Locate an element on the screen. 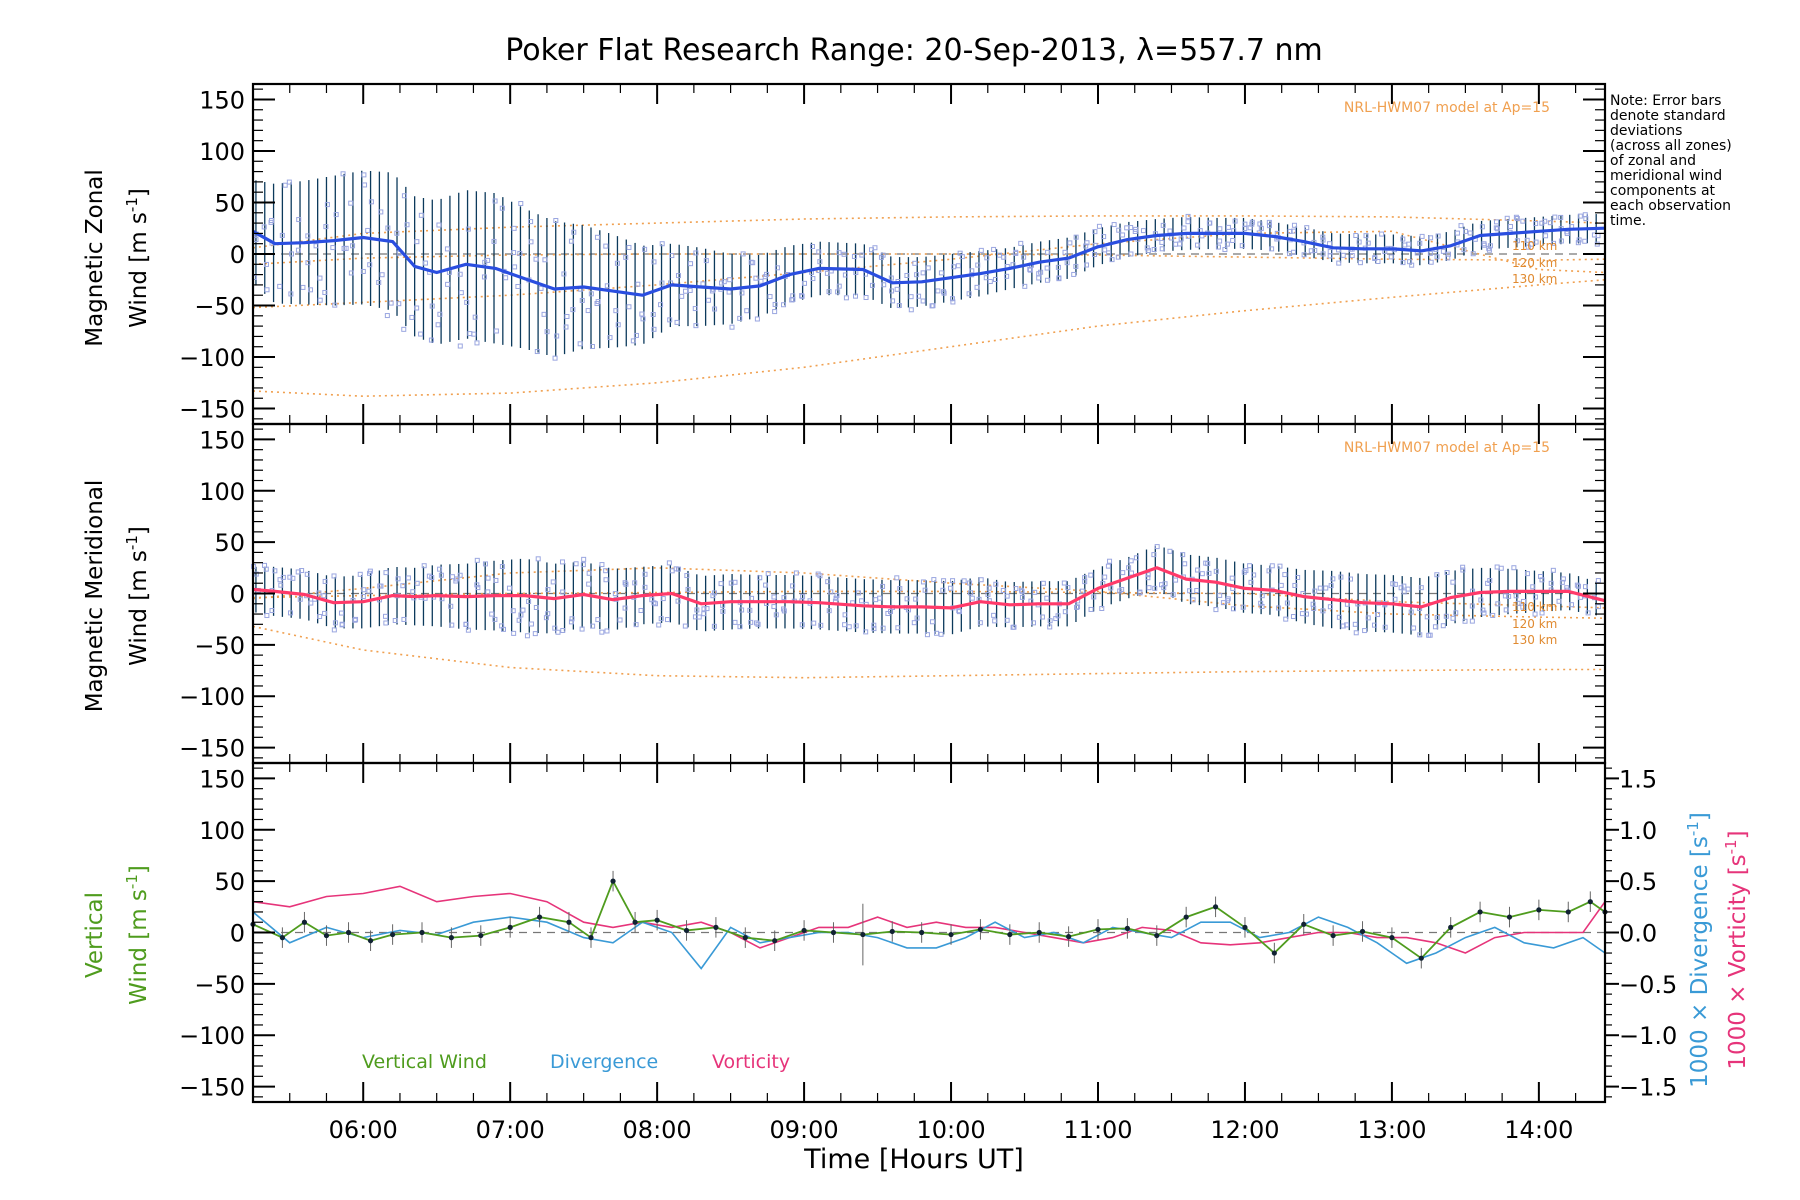 This screenshot has height=1200, width=1800. x-tick-label: 14:00 is located at coordinates (1538, 1130).